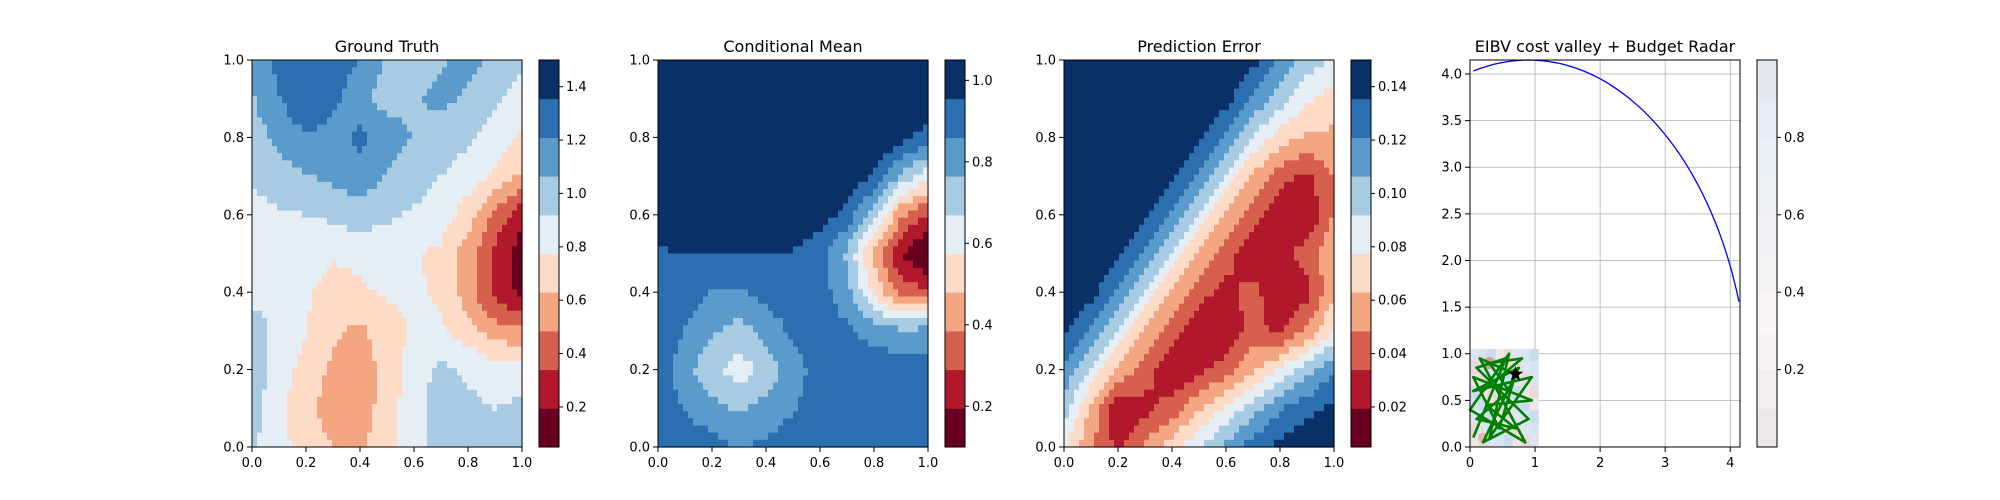  What do you see at coordinates (414, 463) in the screenshot?
I see `x-tick-label: 0.6` at bounding box center [414, 463].